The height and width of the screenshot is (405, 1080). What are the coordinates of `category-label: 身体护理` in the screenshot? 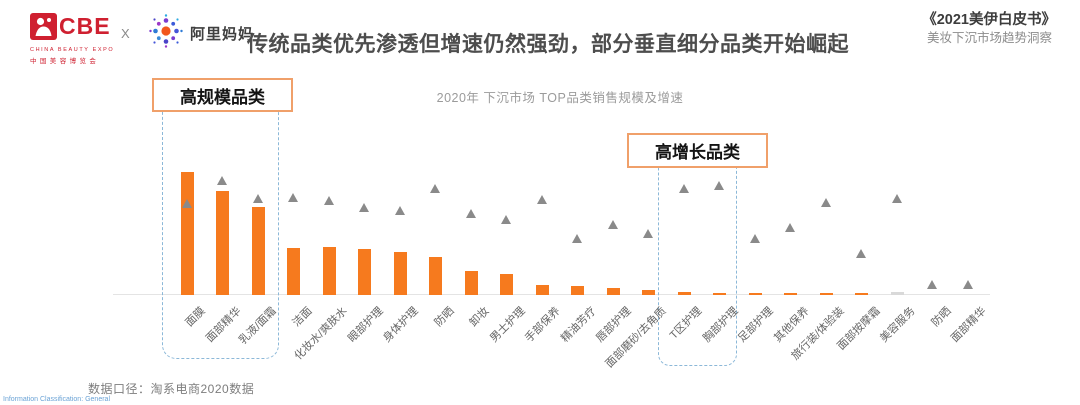 It's located at (401, 325).